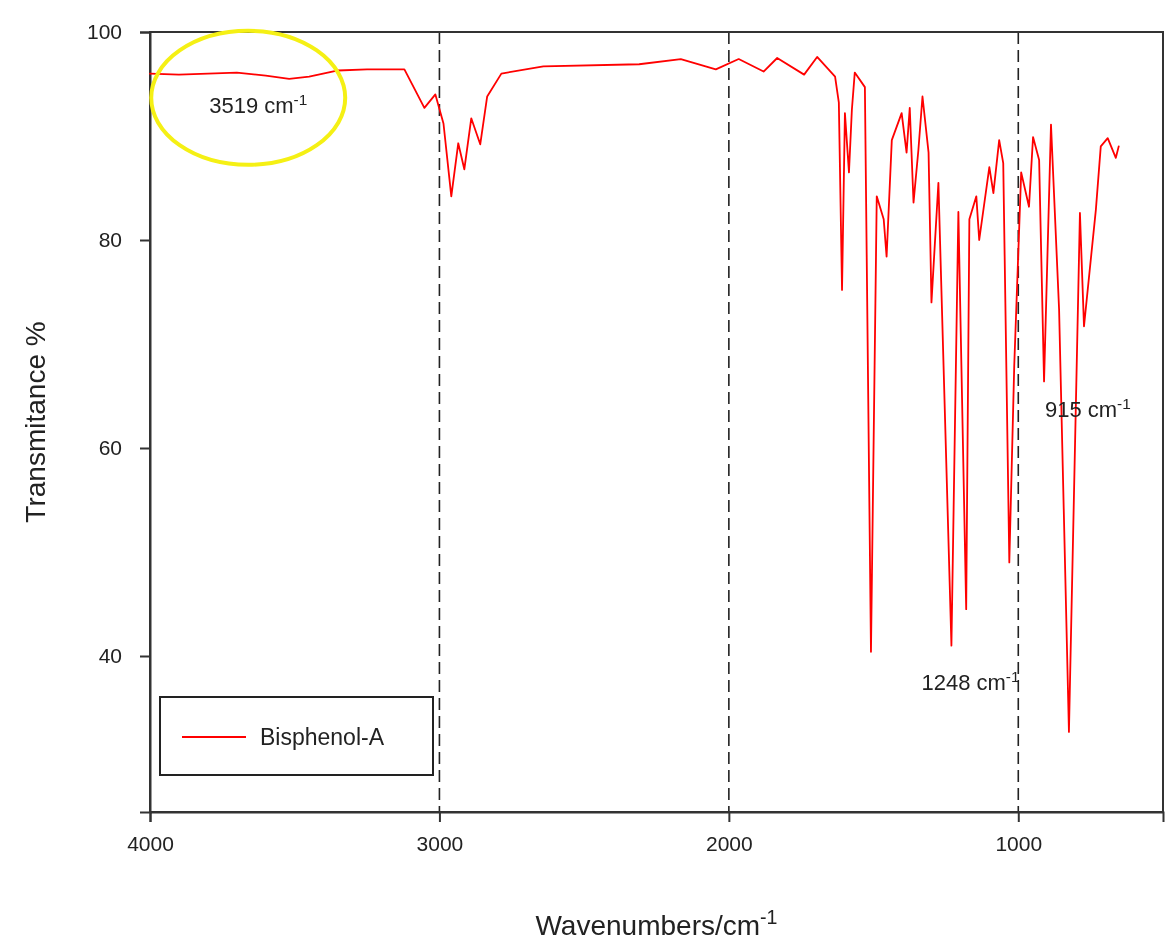 The image size is (1165, 949). I want to click on annotation: 1248 cm$^{-1}$, so click(970, 681).